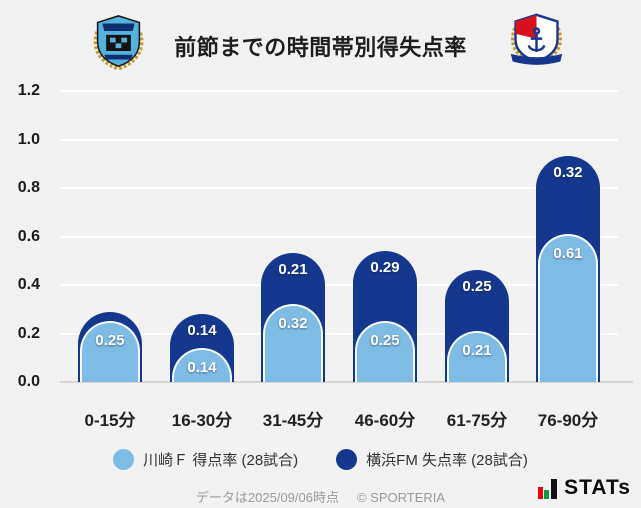 This screenshot has width=641, height=508. I want to click on value-label-scored-61-75分: 0.21, so click(477, 351).